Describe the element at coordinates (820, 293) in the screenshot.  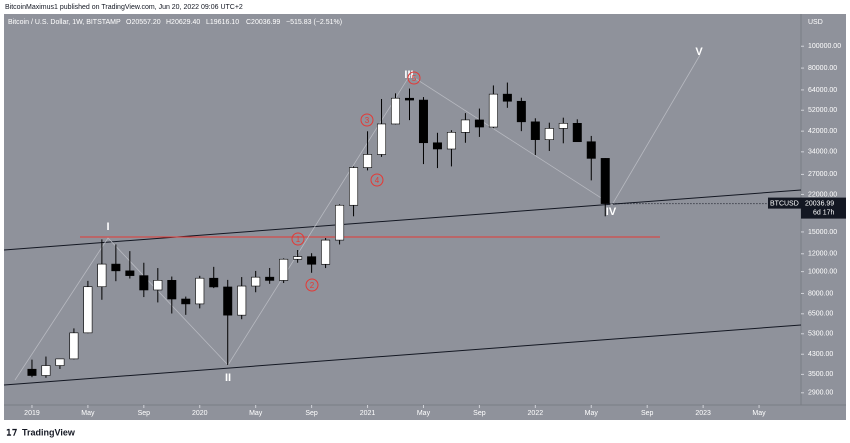
I see `y-tick-label: 8000.00` at that location.